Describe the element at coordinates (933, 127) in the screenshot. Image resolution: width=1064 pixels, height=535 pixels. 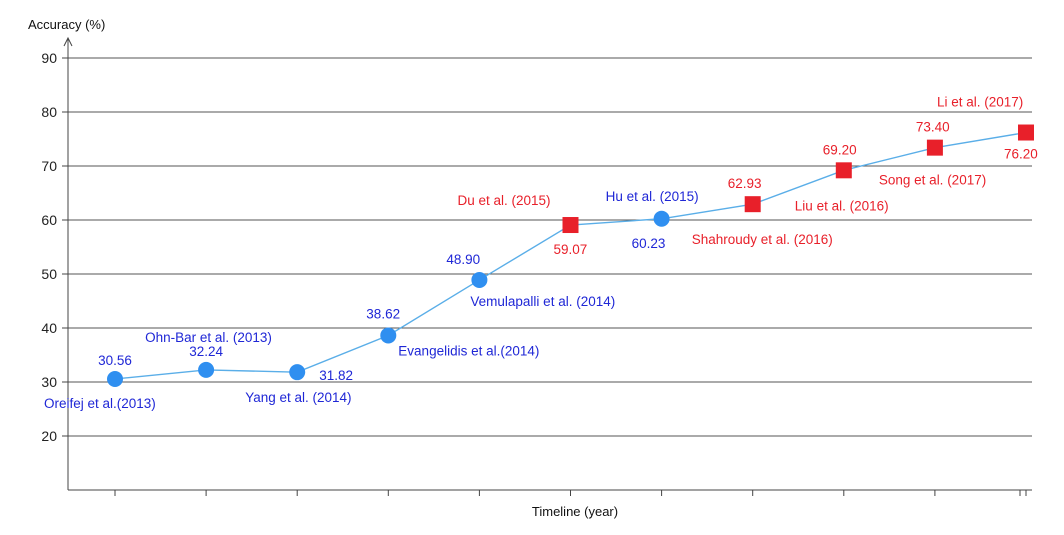
I see `data-label-value-10: 73.40` at that location.